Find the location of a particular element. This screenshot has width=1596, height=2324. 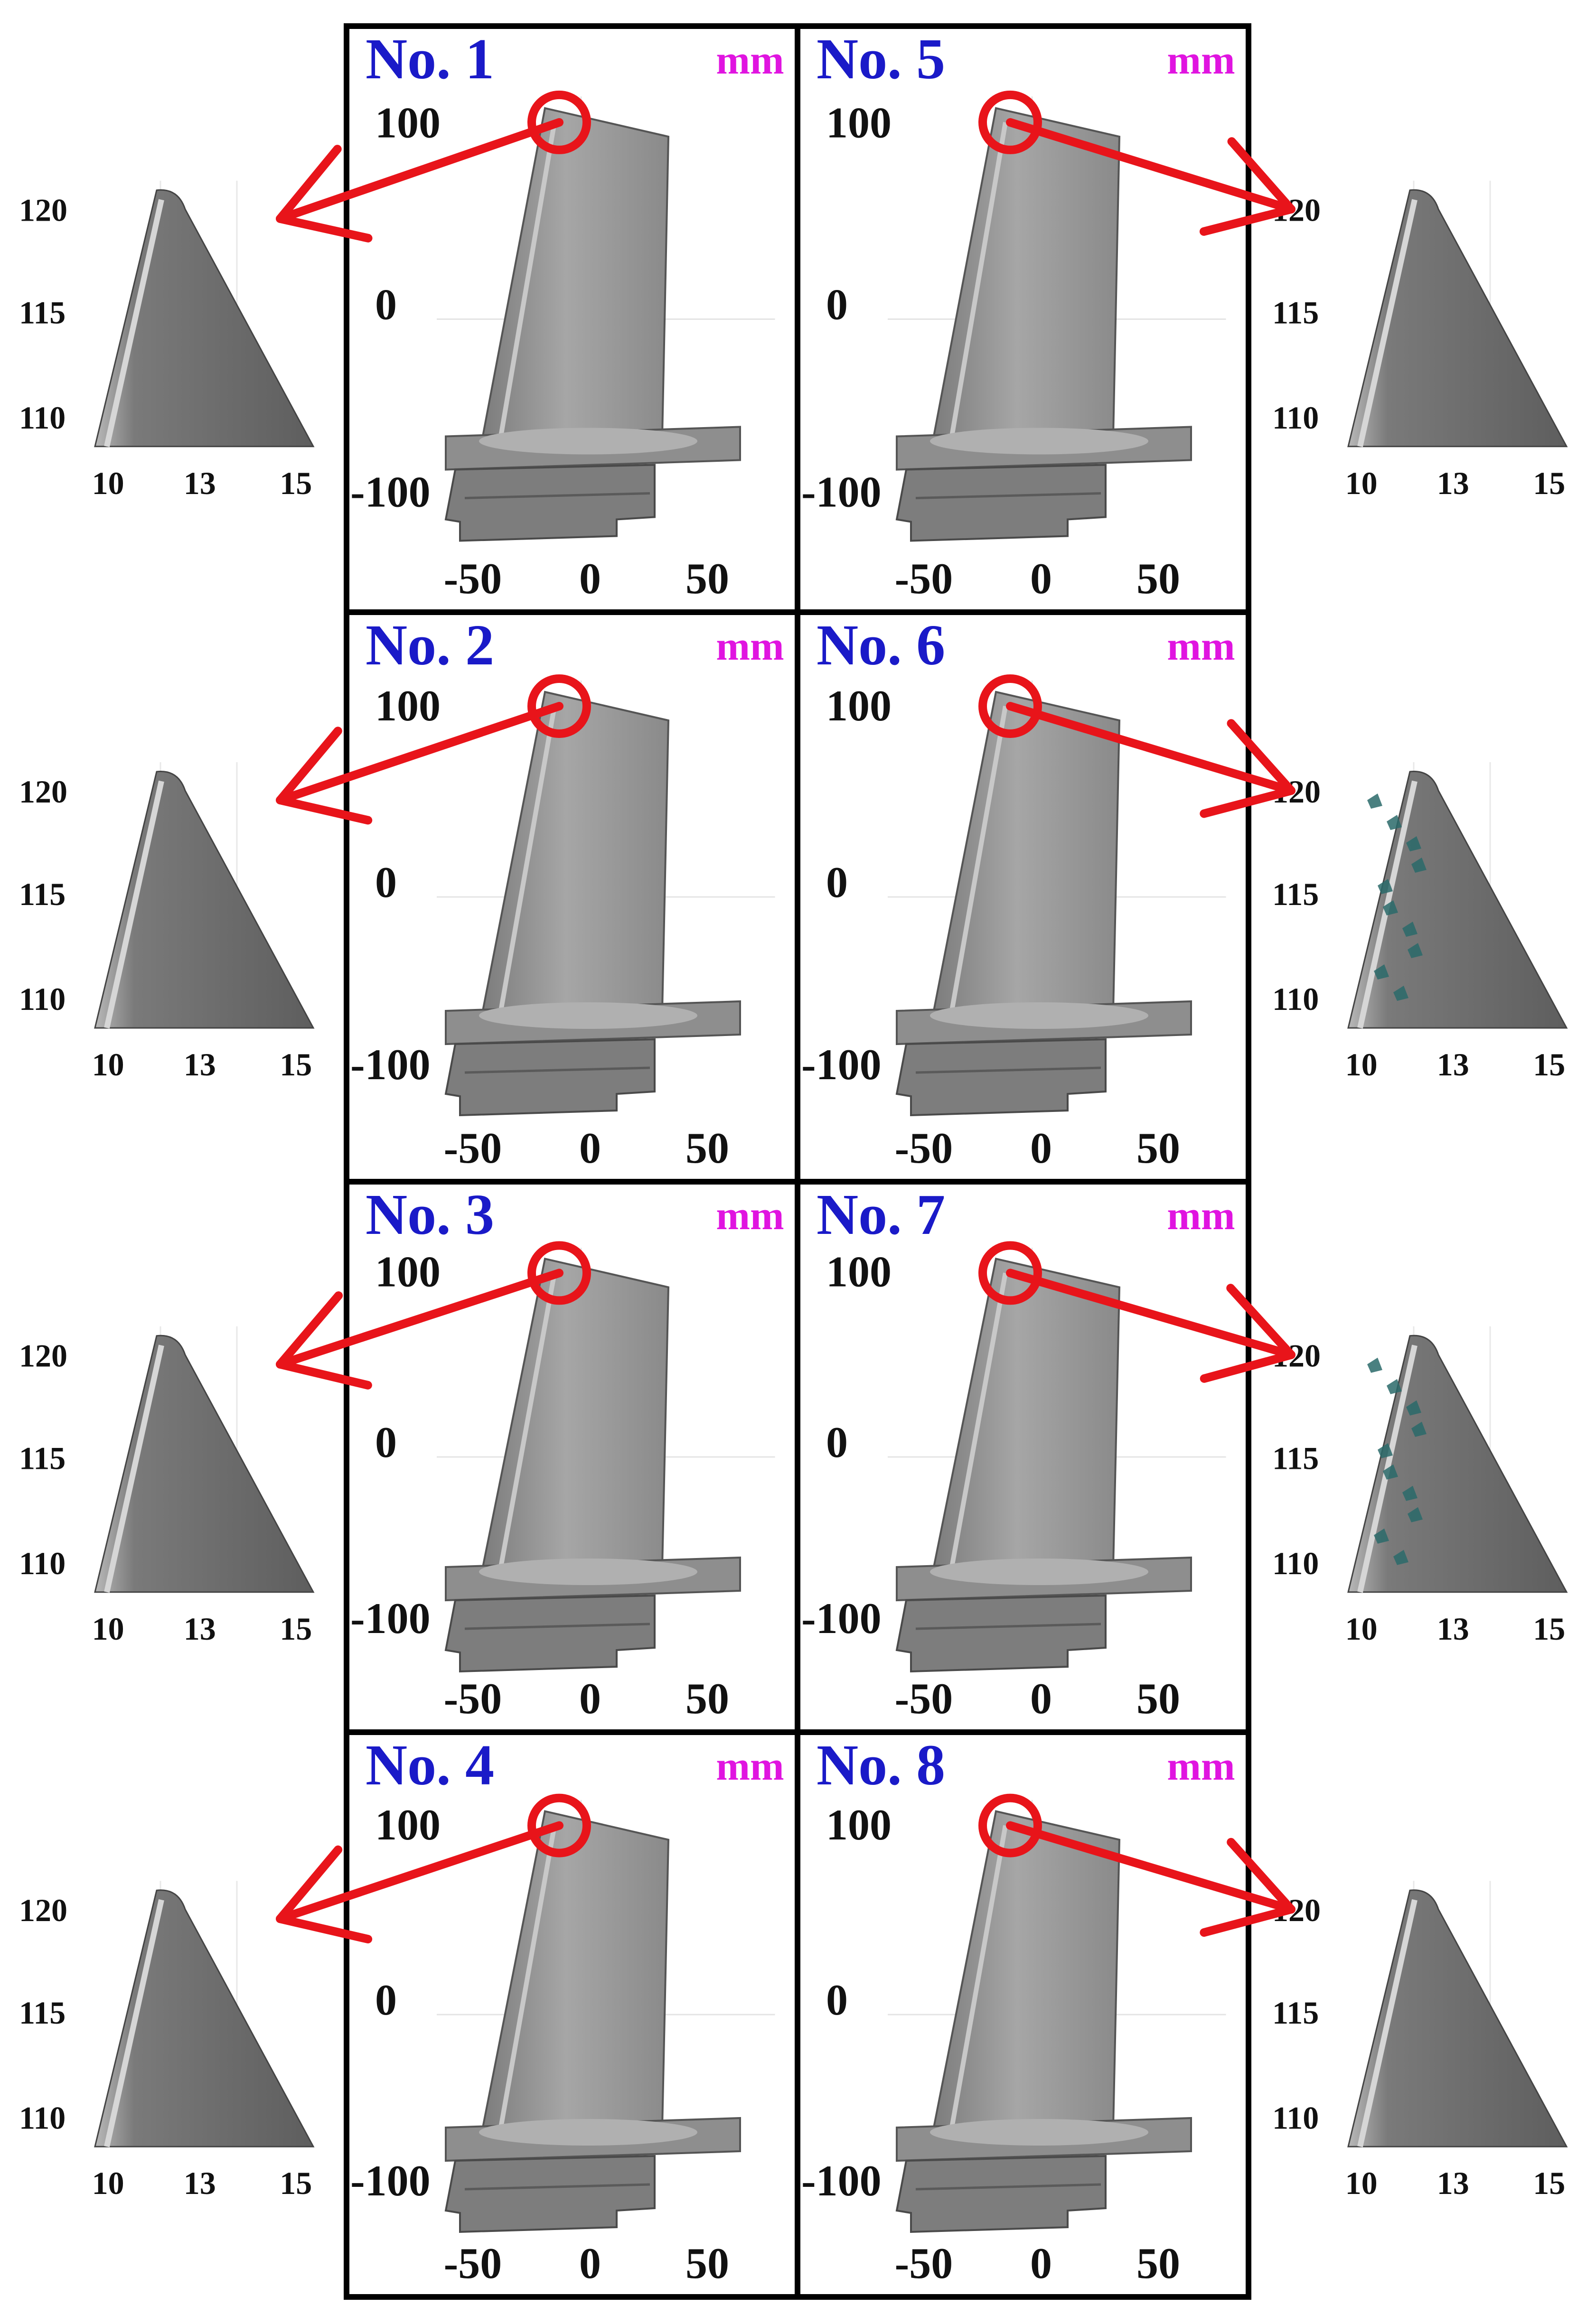

blade-panel: No. 3 mm 100 0 -100 -50 0 50 is located at coordinates (572, 1457).